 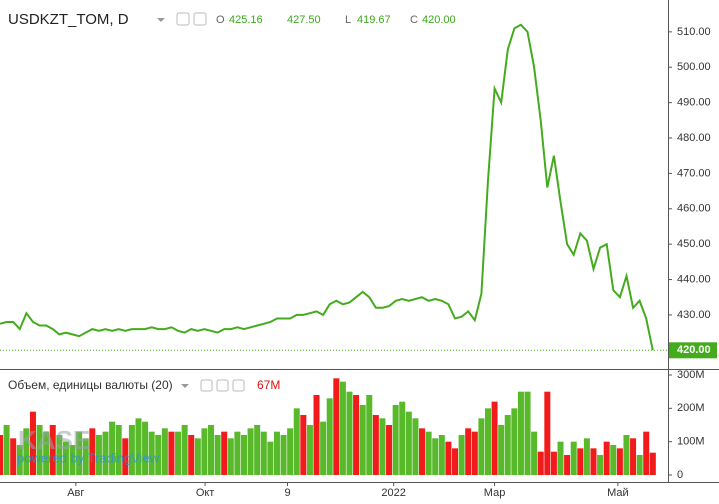 I want to click on y-tick-label: 450.00, so click(x=694, y=244).